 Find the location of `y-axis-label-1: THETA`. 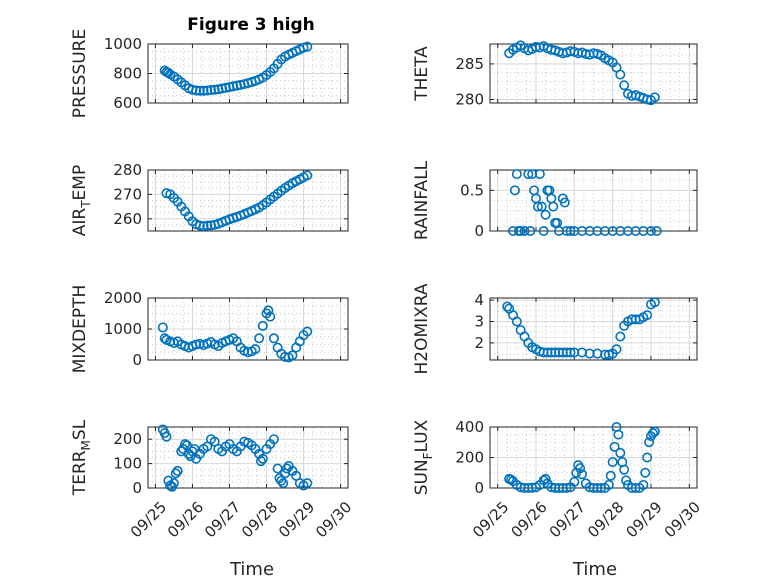

y-axis-label-1: THETA is located at coordinates (422, 74).